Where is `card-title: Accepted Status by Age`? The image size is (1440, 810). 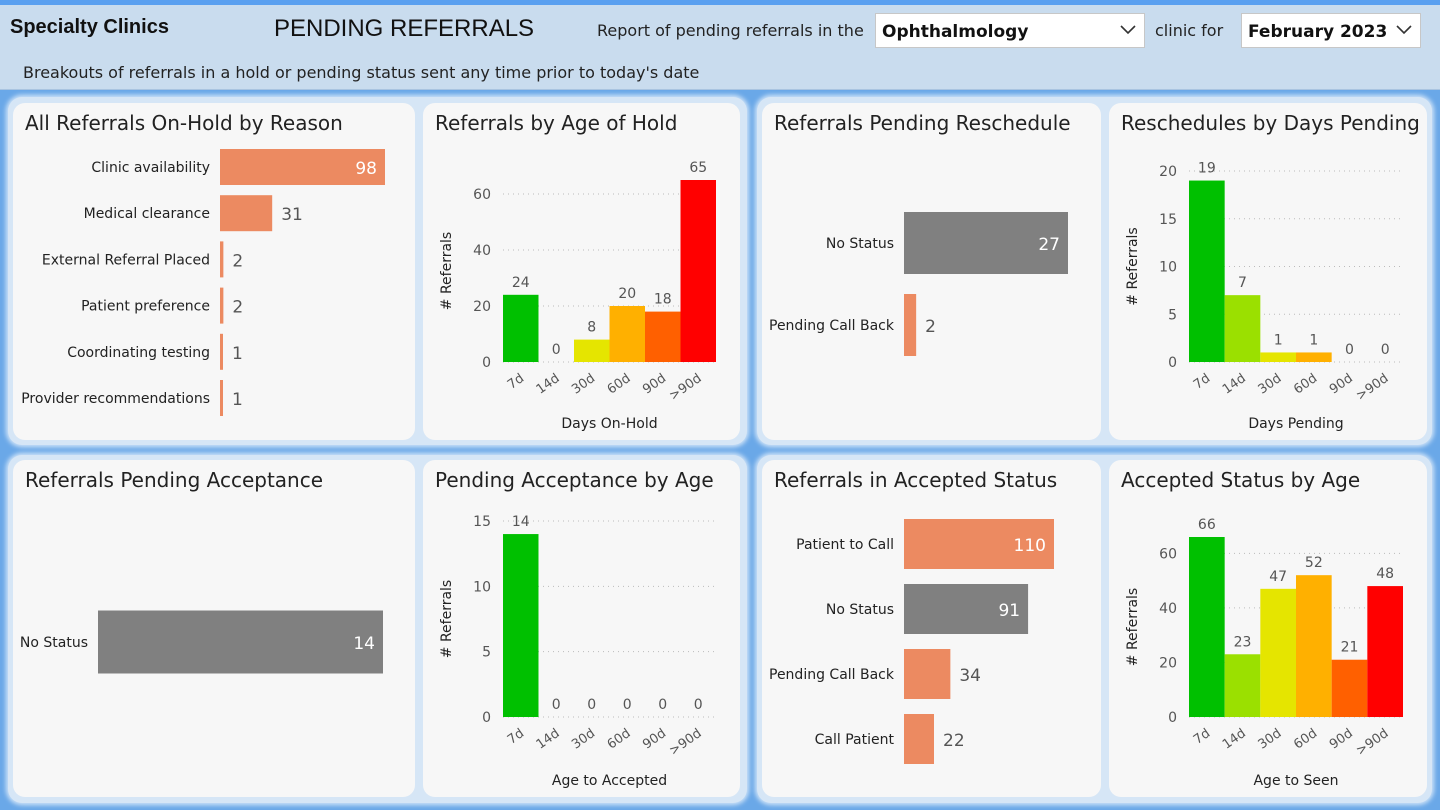 card-title: Accepted Status by Age is located at coordinates (1241, 480).